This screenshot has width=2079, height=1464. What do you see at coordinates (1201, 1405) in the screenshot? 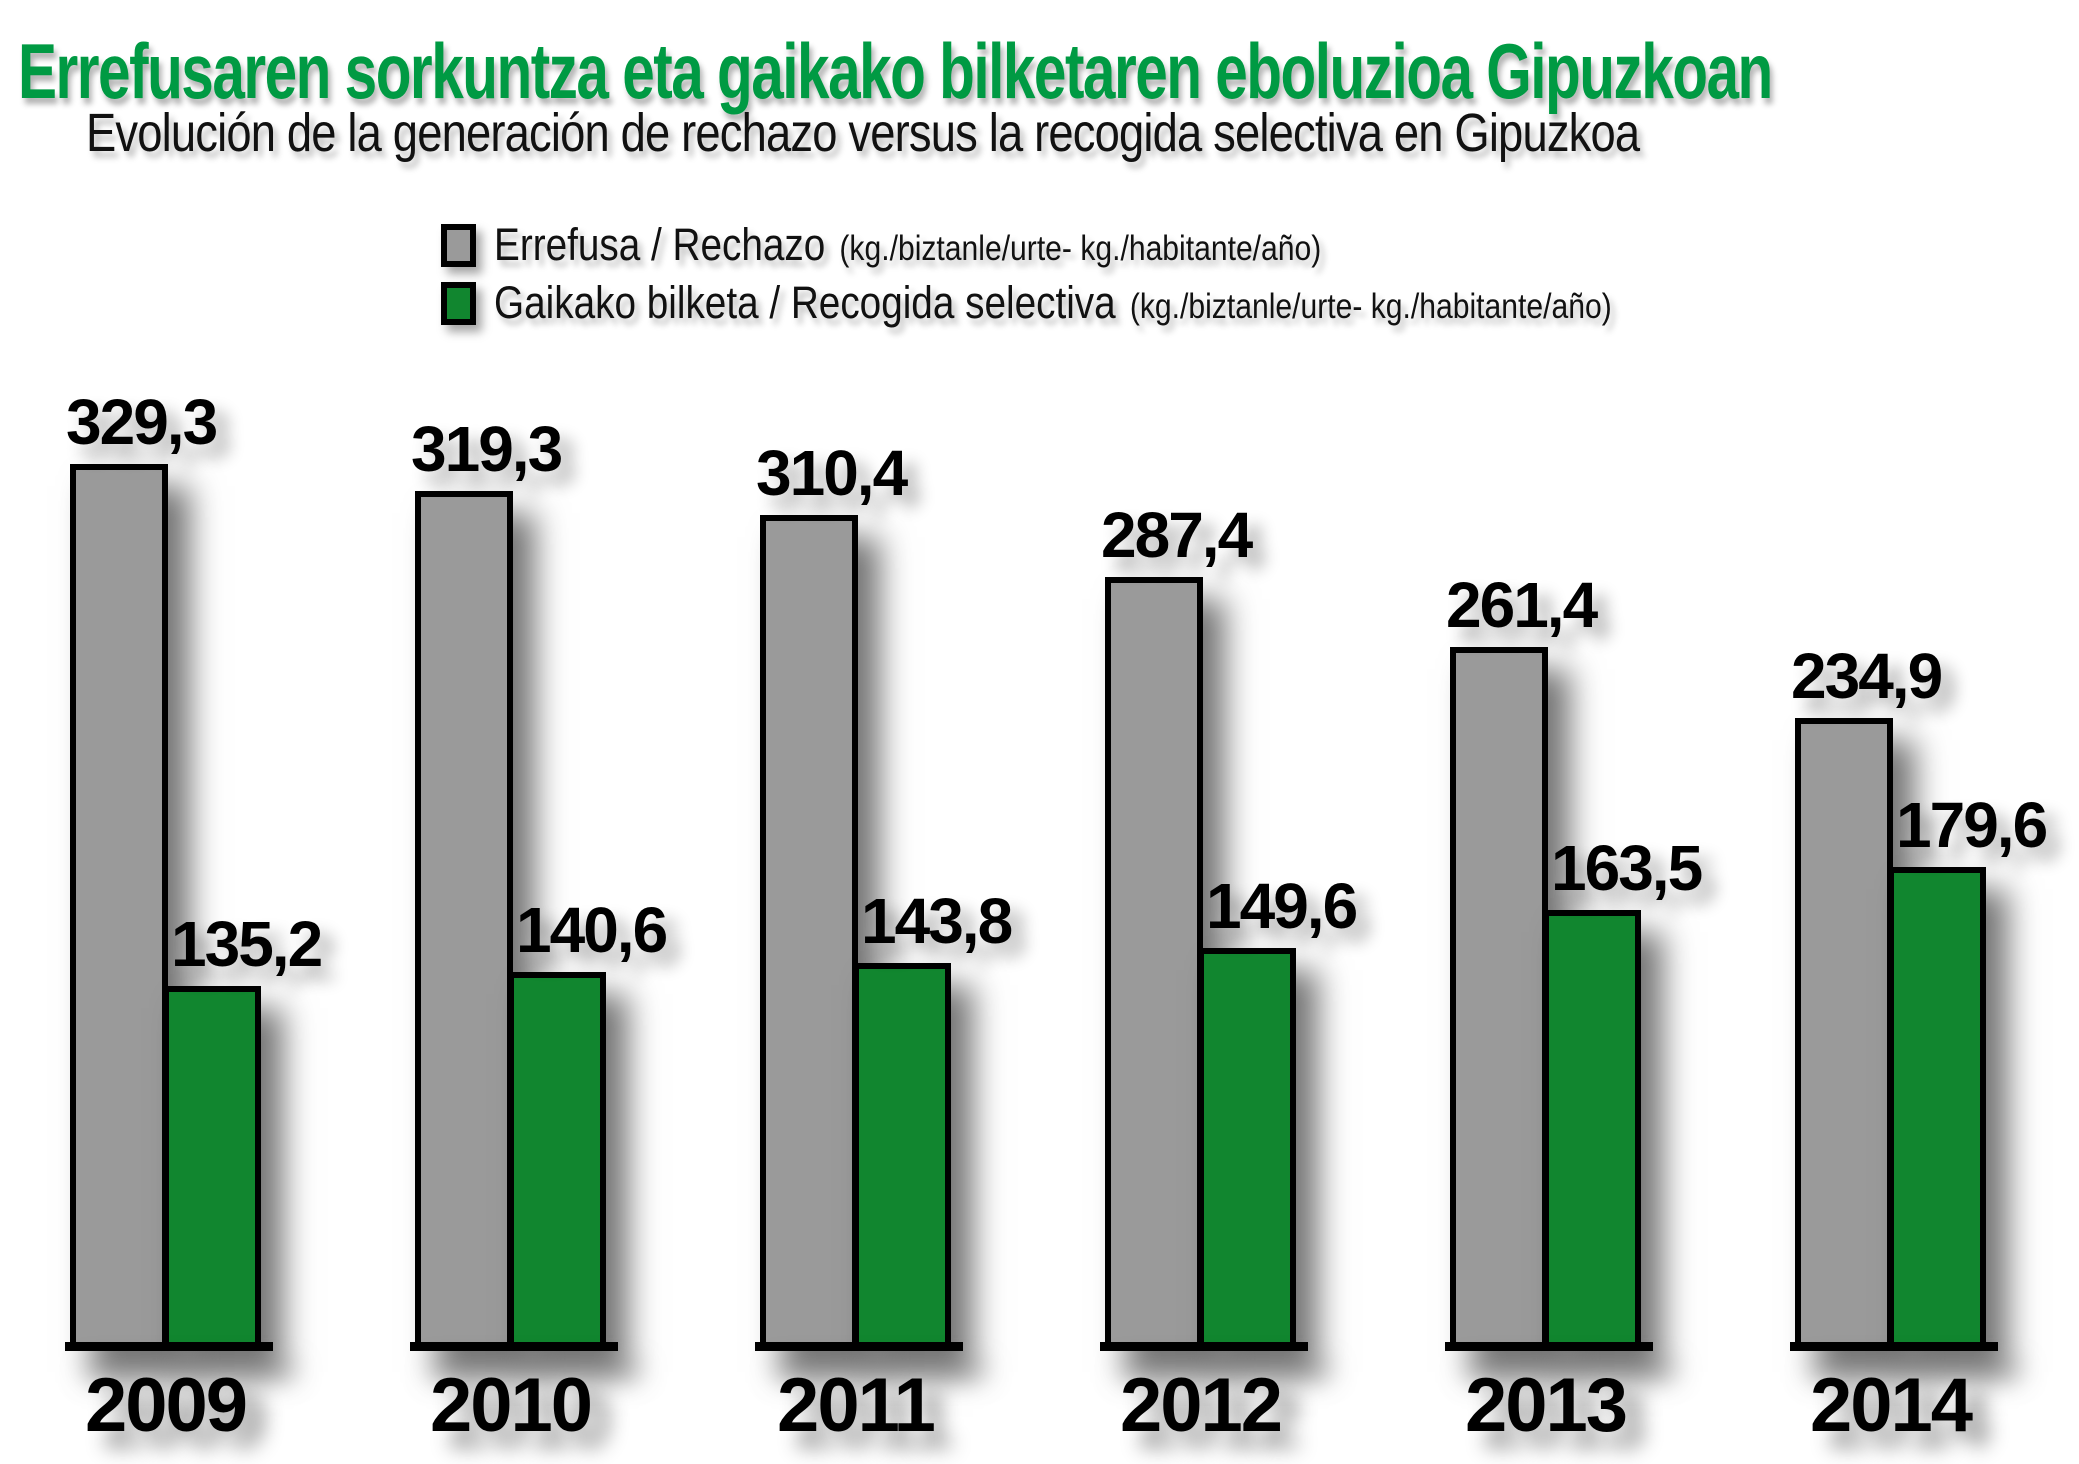
I see `category-label-2012: 2012` at bounding box center [1201, 1405].